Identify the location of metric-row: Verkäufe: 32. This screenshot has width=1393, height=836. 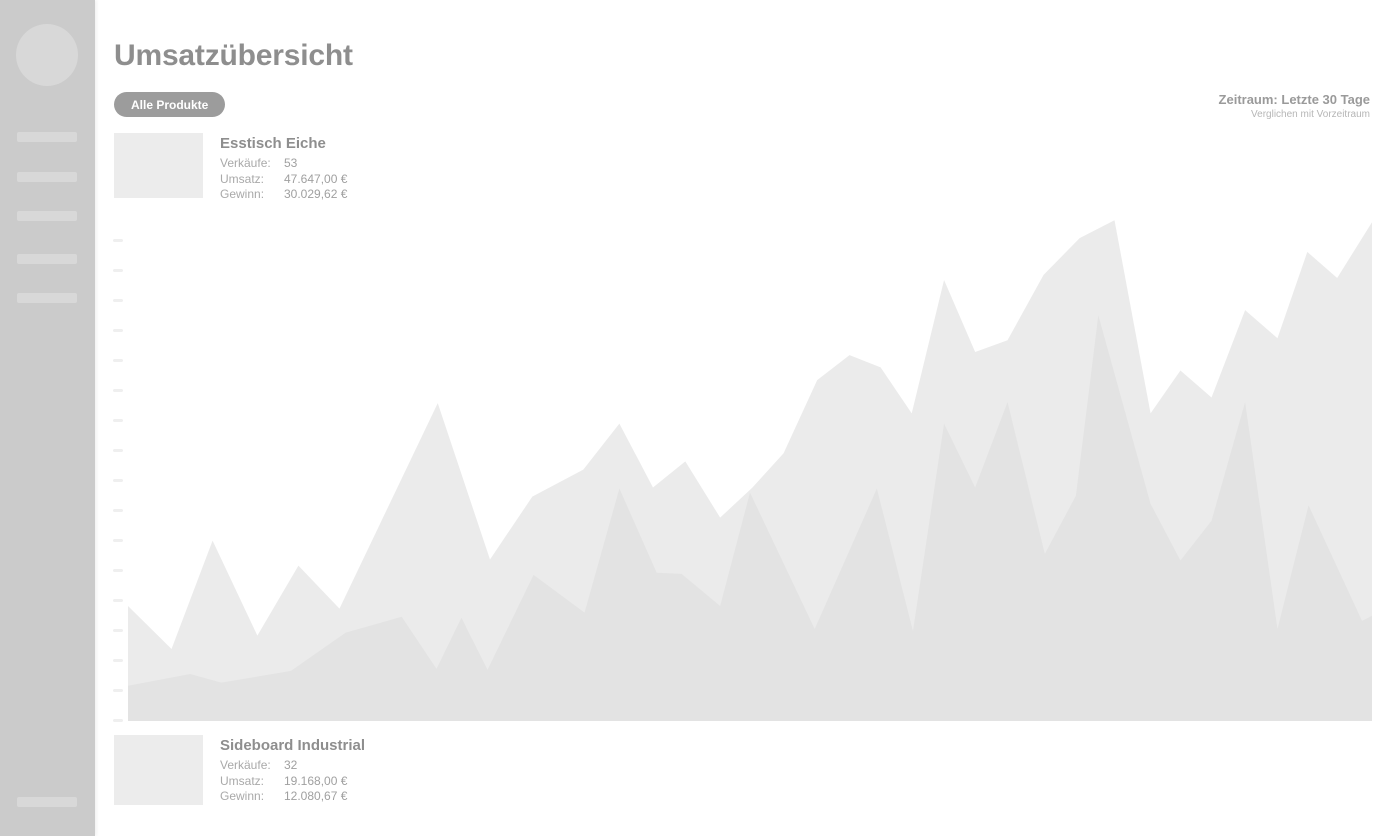
(292, 766).